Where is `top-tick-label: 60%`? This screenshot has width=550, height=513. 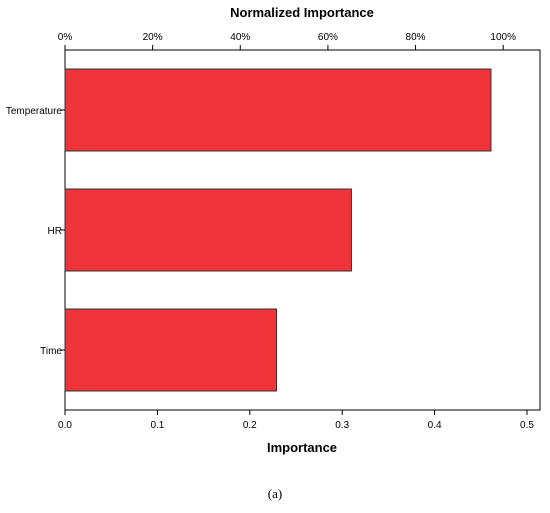 top-tick-label: 60% is located at coordinates (328, 37).